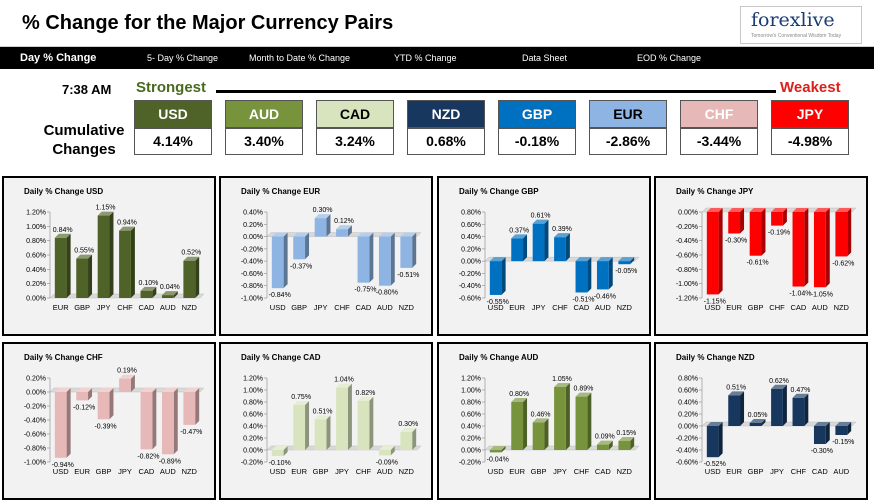 The width and height of the screenshot is (874, 502). What do you see at coordinates (363, 259) in the screenshot?
I see `bar-cad` at bounding box center [363, 259].